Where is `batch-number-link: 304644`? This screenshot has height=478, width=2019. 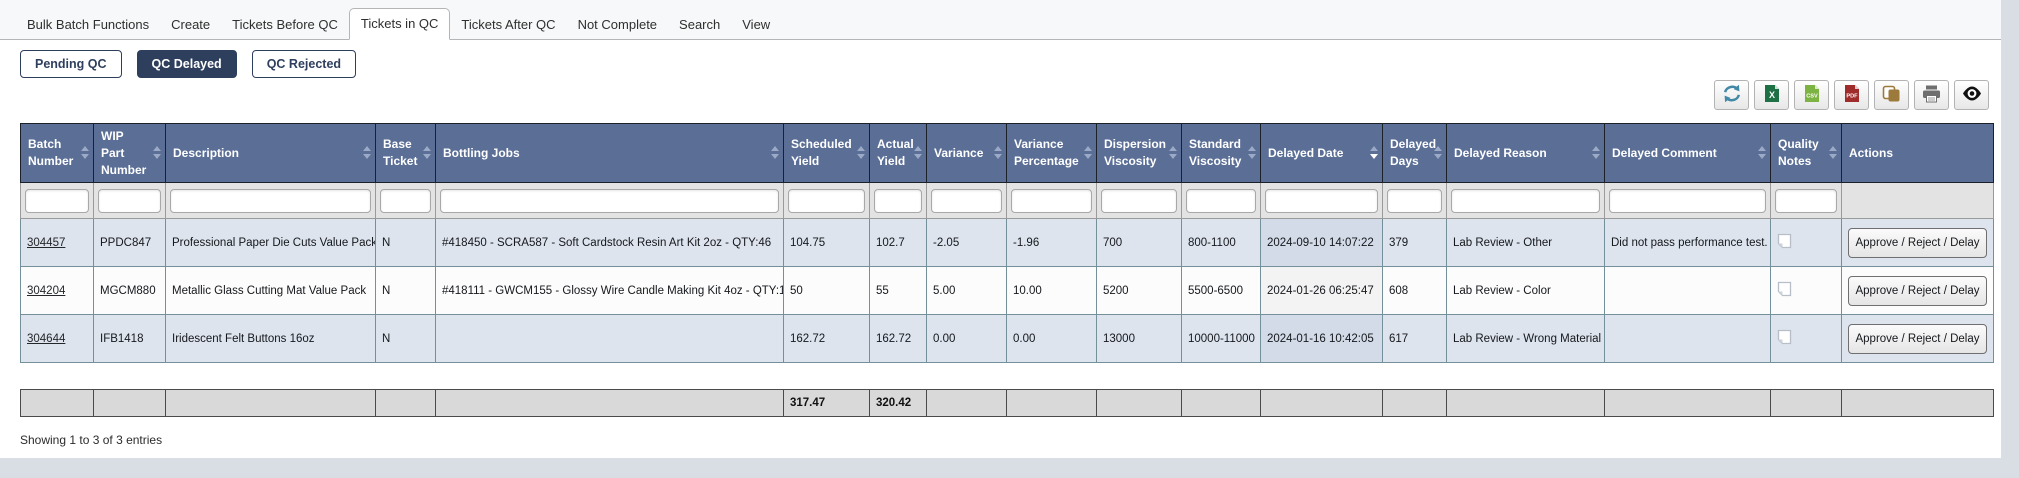
batch-number-link: 304644 is located at coordinates (46, 338).